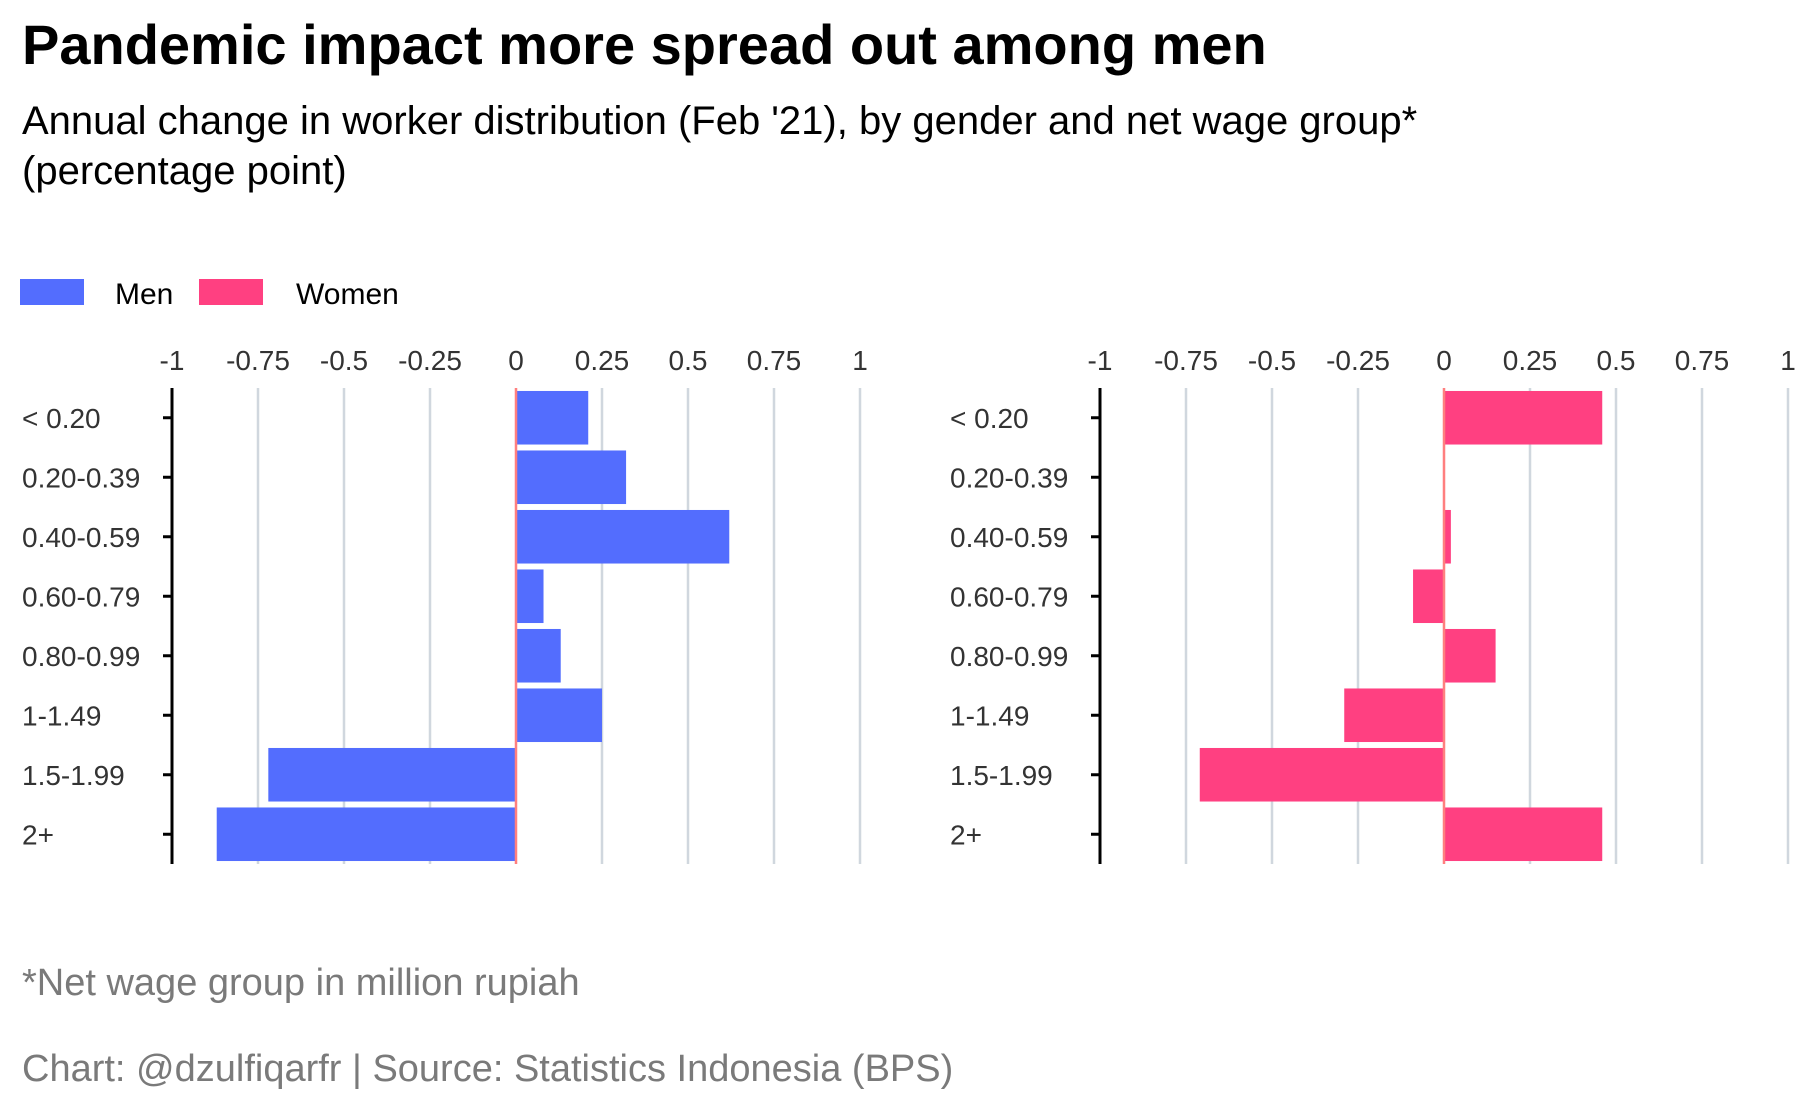 The width and height of the screenshot is (1800, 1112). Describe the element at coordinates (301, 983) in the screenshot. I see `caption-footnote: *Net wage group in million rupiah` at that location.